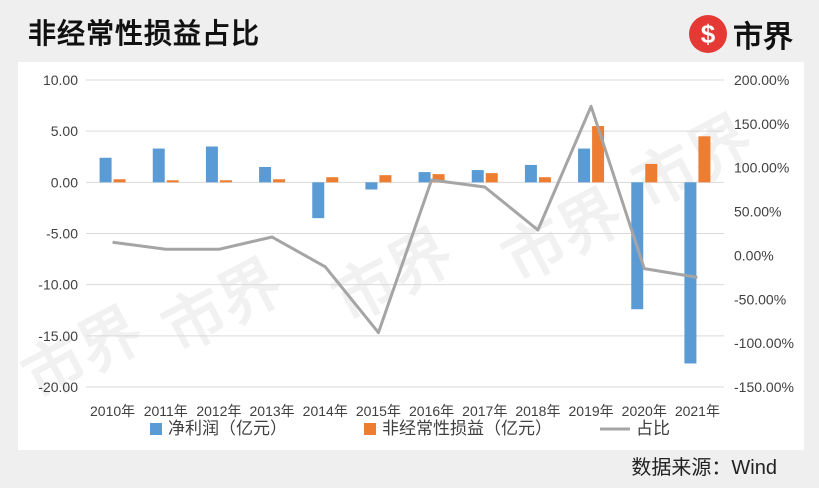 The width and height of the screenshot is (819, 488). What do you see at coordinates (431, 411) in the screenshot?
I see `x-tick-label: 2016年` at bounding box center [431, 411].